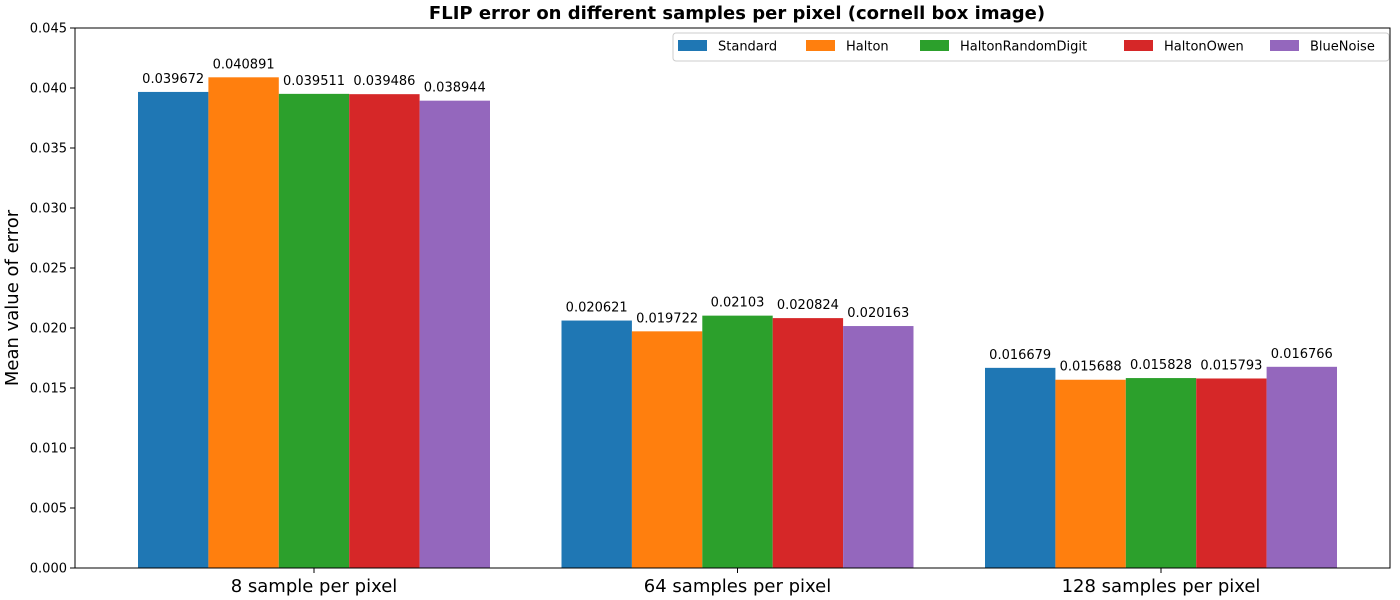  What do you see at coordinates (1161, 365) in the screenshot?
I see `data-label: 0.015828` at bounding box center [1161, 365].